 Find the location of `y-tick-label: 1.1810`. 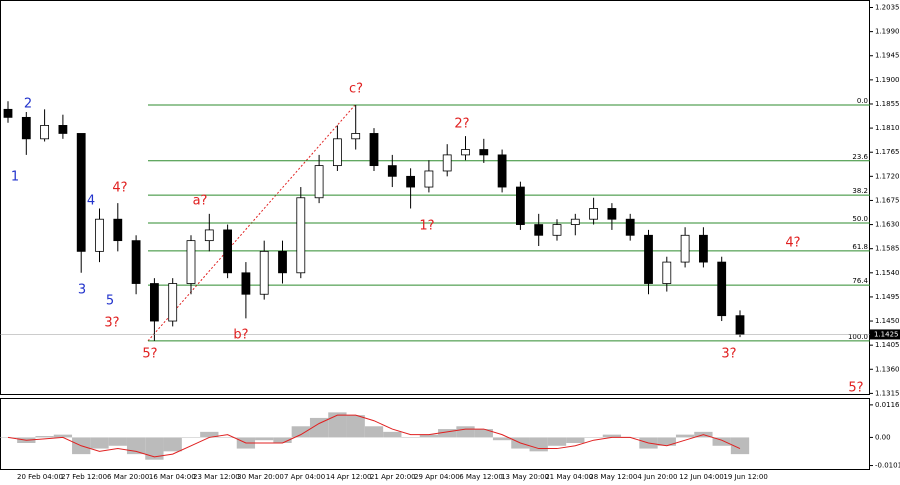

y-tick-label: 1.1810 is located at coordinates (887, 128).